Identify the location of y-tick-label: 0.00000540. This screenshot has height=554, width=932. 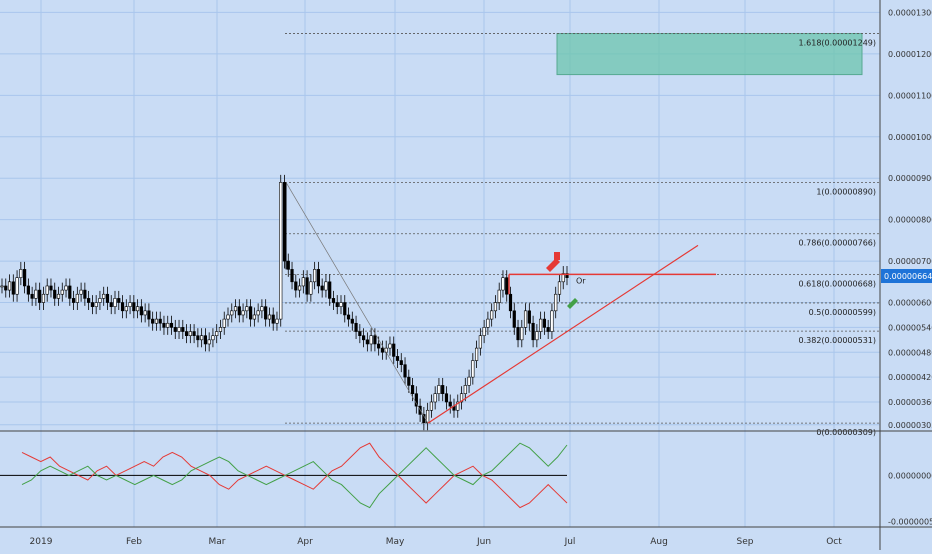
(910, 327).